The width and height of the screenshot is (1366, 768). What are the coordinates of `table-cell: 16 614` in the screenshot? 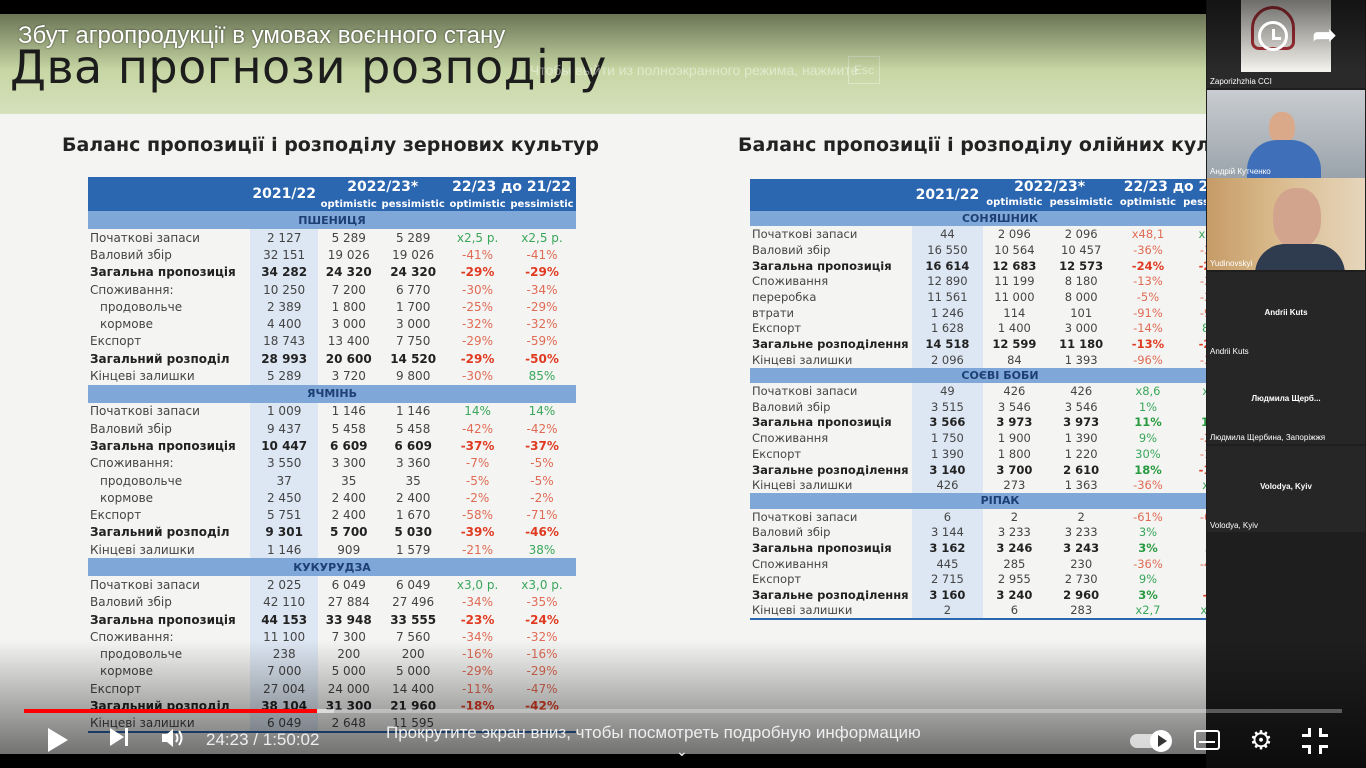 It's located at (947, 265).